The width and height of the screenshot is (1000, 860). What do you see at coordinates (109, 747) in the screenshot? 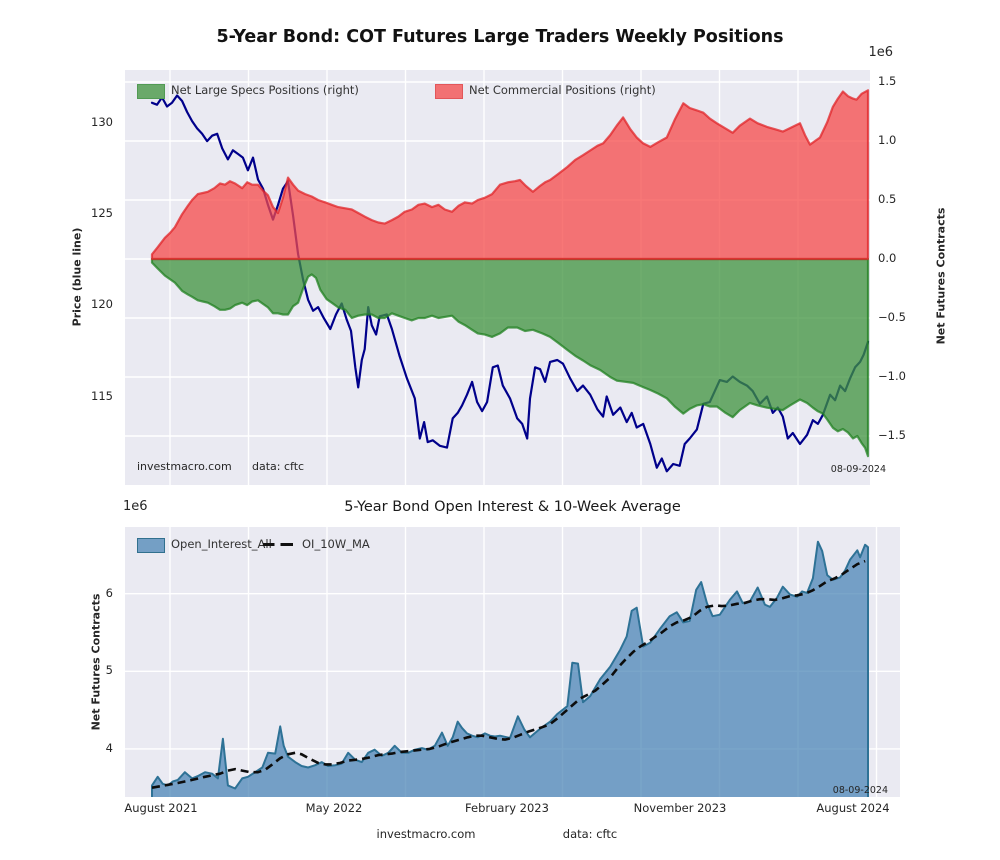
I see `tick-label: 4` at bounding box center [109, 747].